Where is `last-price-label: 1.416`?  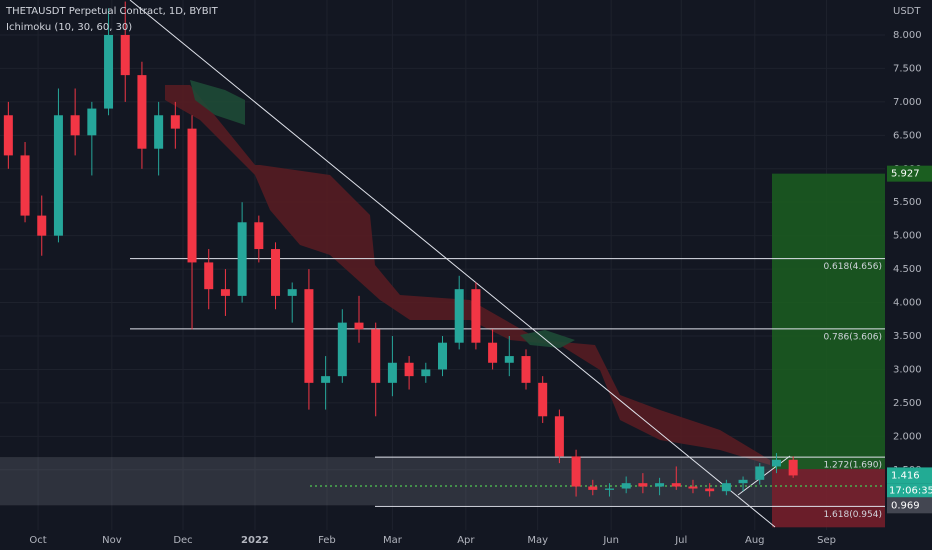
last-price-label: 1.416 is located at coordinates (905, 475).